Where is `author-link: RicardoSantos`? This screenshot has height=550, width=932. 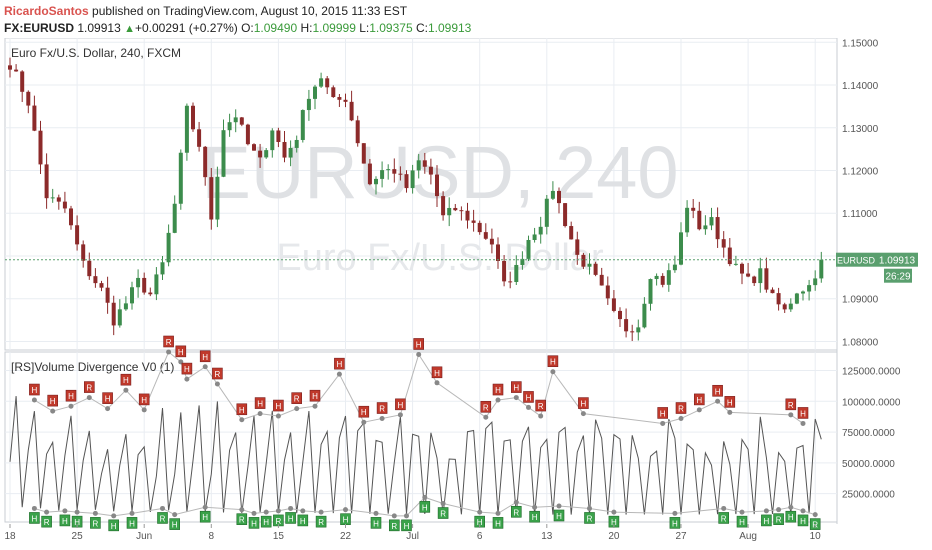
author-link: RicardoSantos is located at coordinates (46, 11).